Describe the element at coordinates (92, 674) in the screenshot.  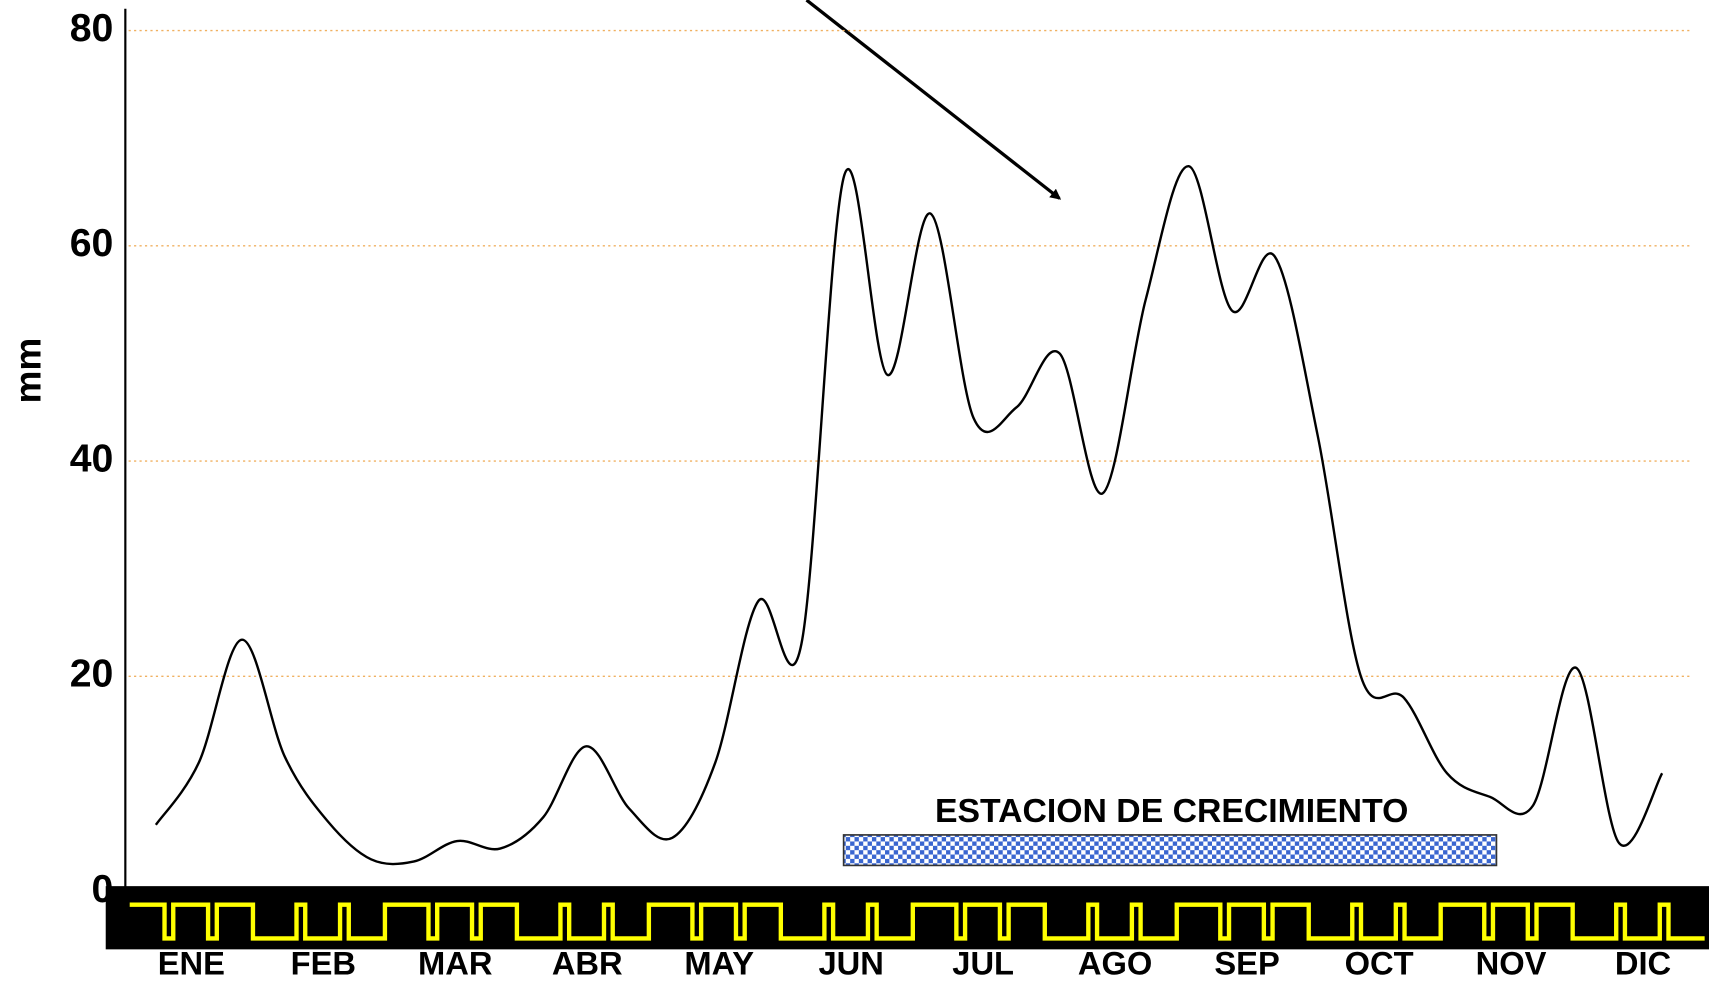
I see `y-tick-label: 20` at that location.